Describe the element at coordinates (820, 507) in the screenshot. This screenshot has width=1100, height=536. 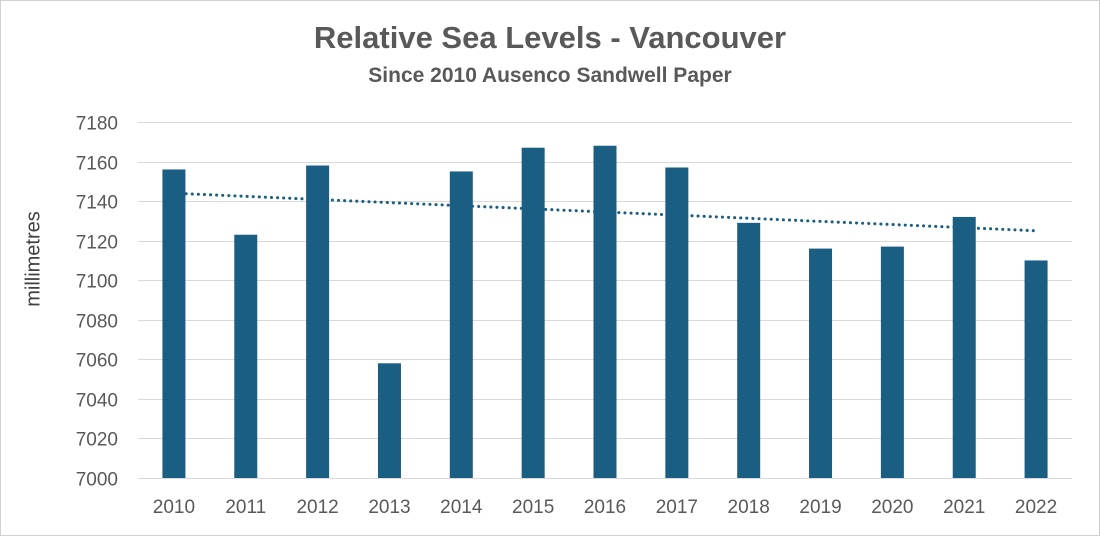
I see `x-tick-label: 2019` at that location.